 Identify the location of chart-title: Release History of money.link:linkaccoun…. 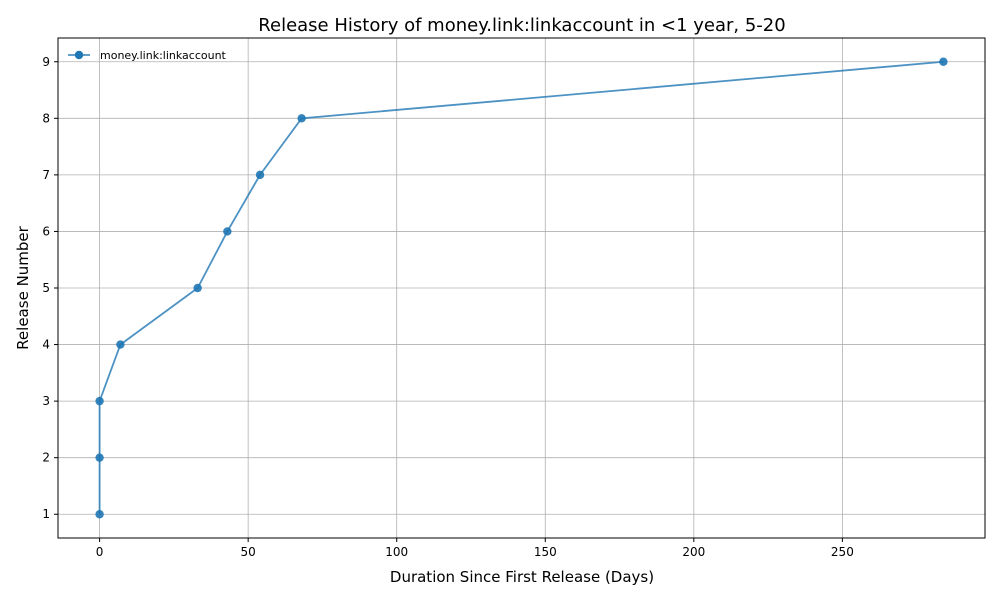
(521, 25).